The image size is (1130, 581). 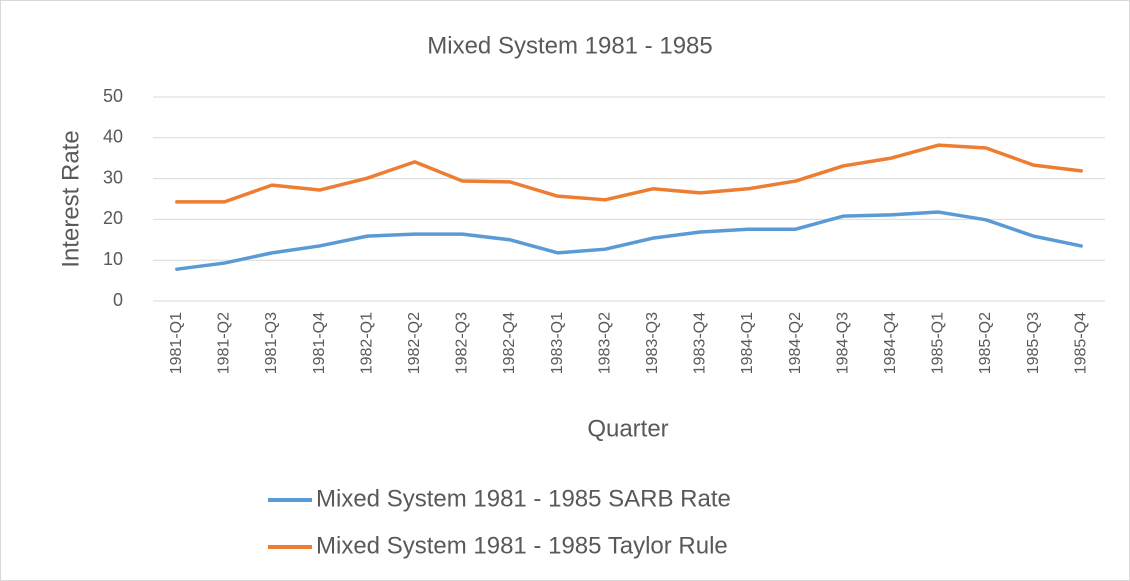 I want to click on y-tick-label: 40, so click(x=113, y=137).